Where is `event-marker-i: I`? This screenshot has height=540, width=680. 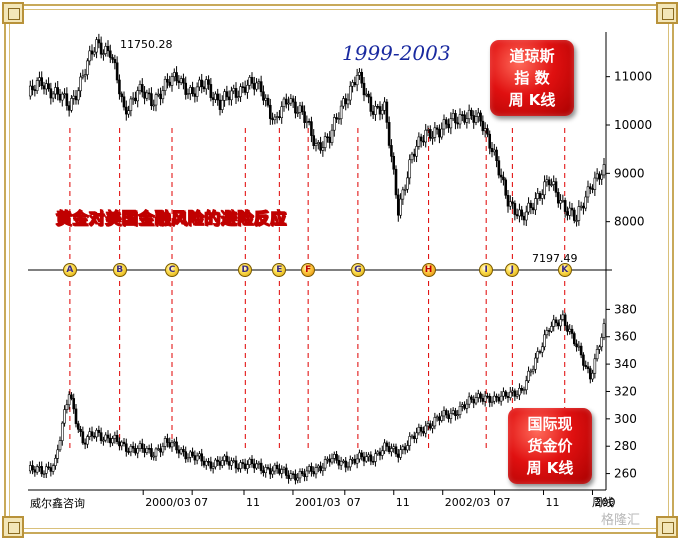 event-marker-i: I is located at coordinates (486, 270).